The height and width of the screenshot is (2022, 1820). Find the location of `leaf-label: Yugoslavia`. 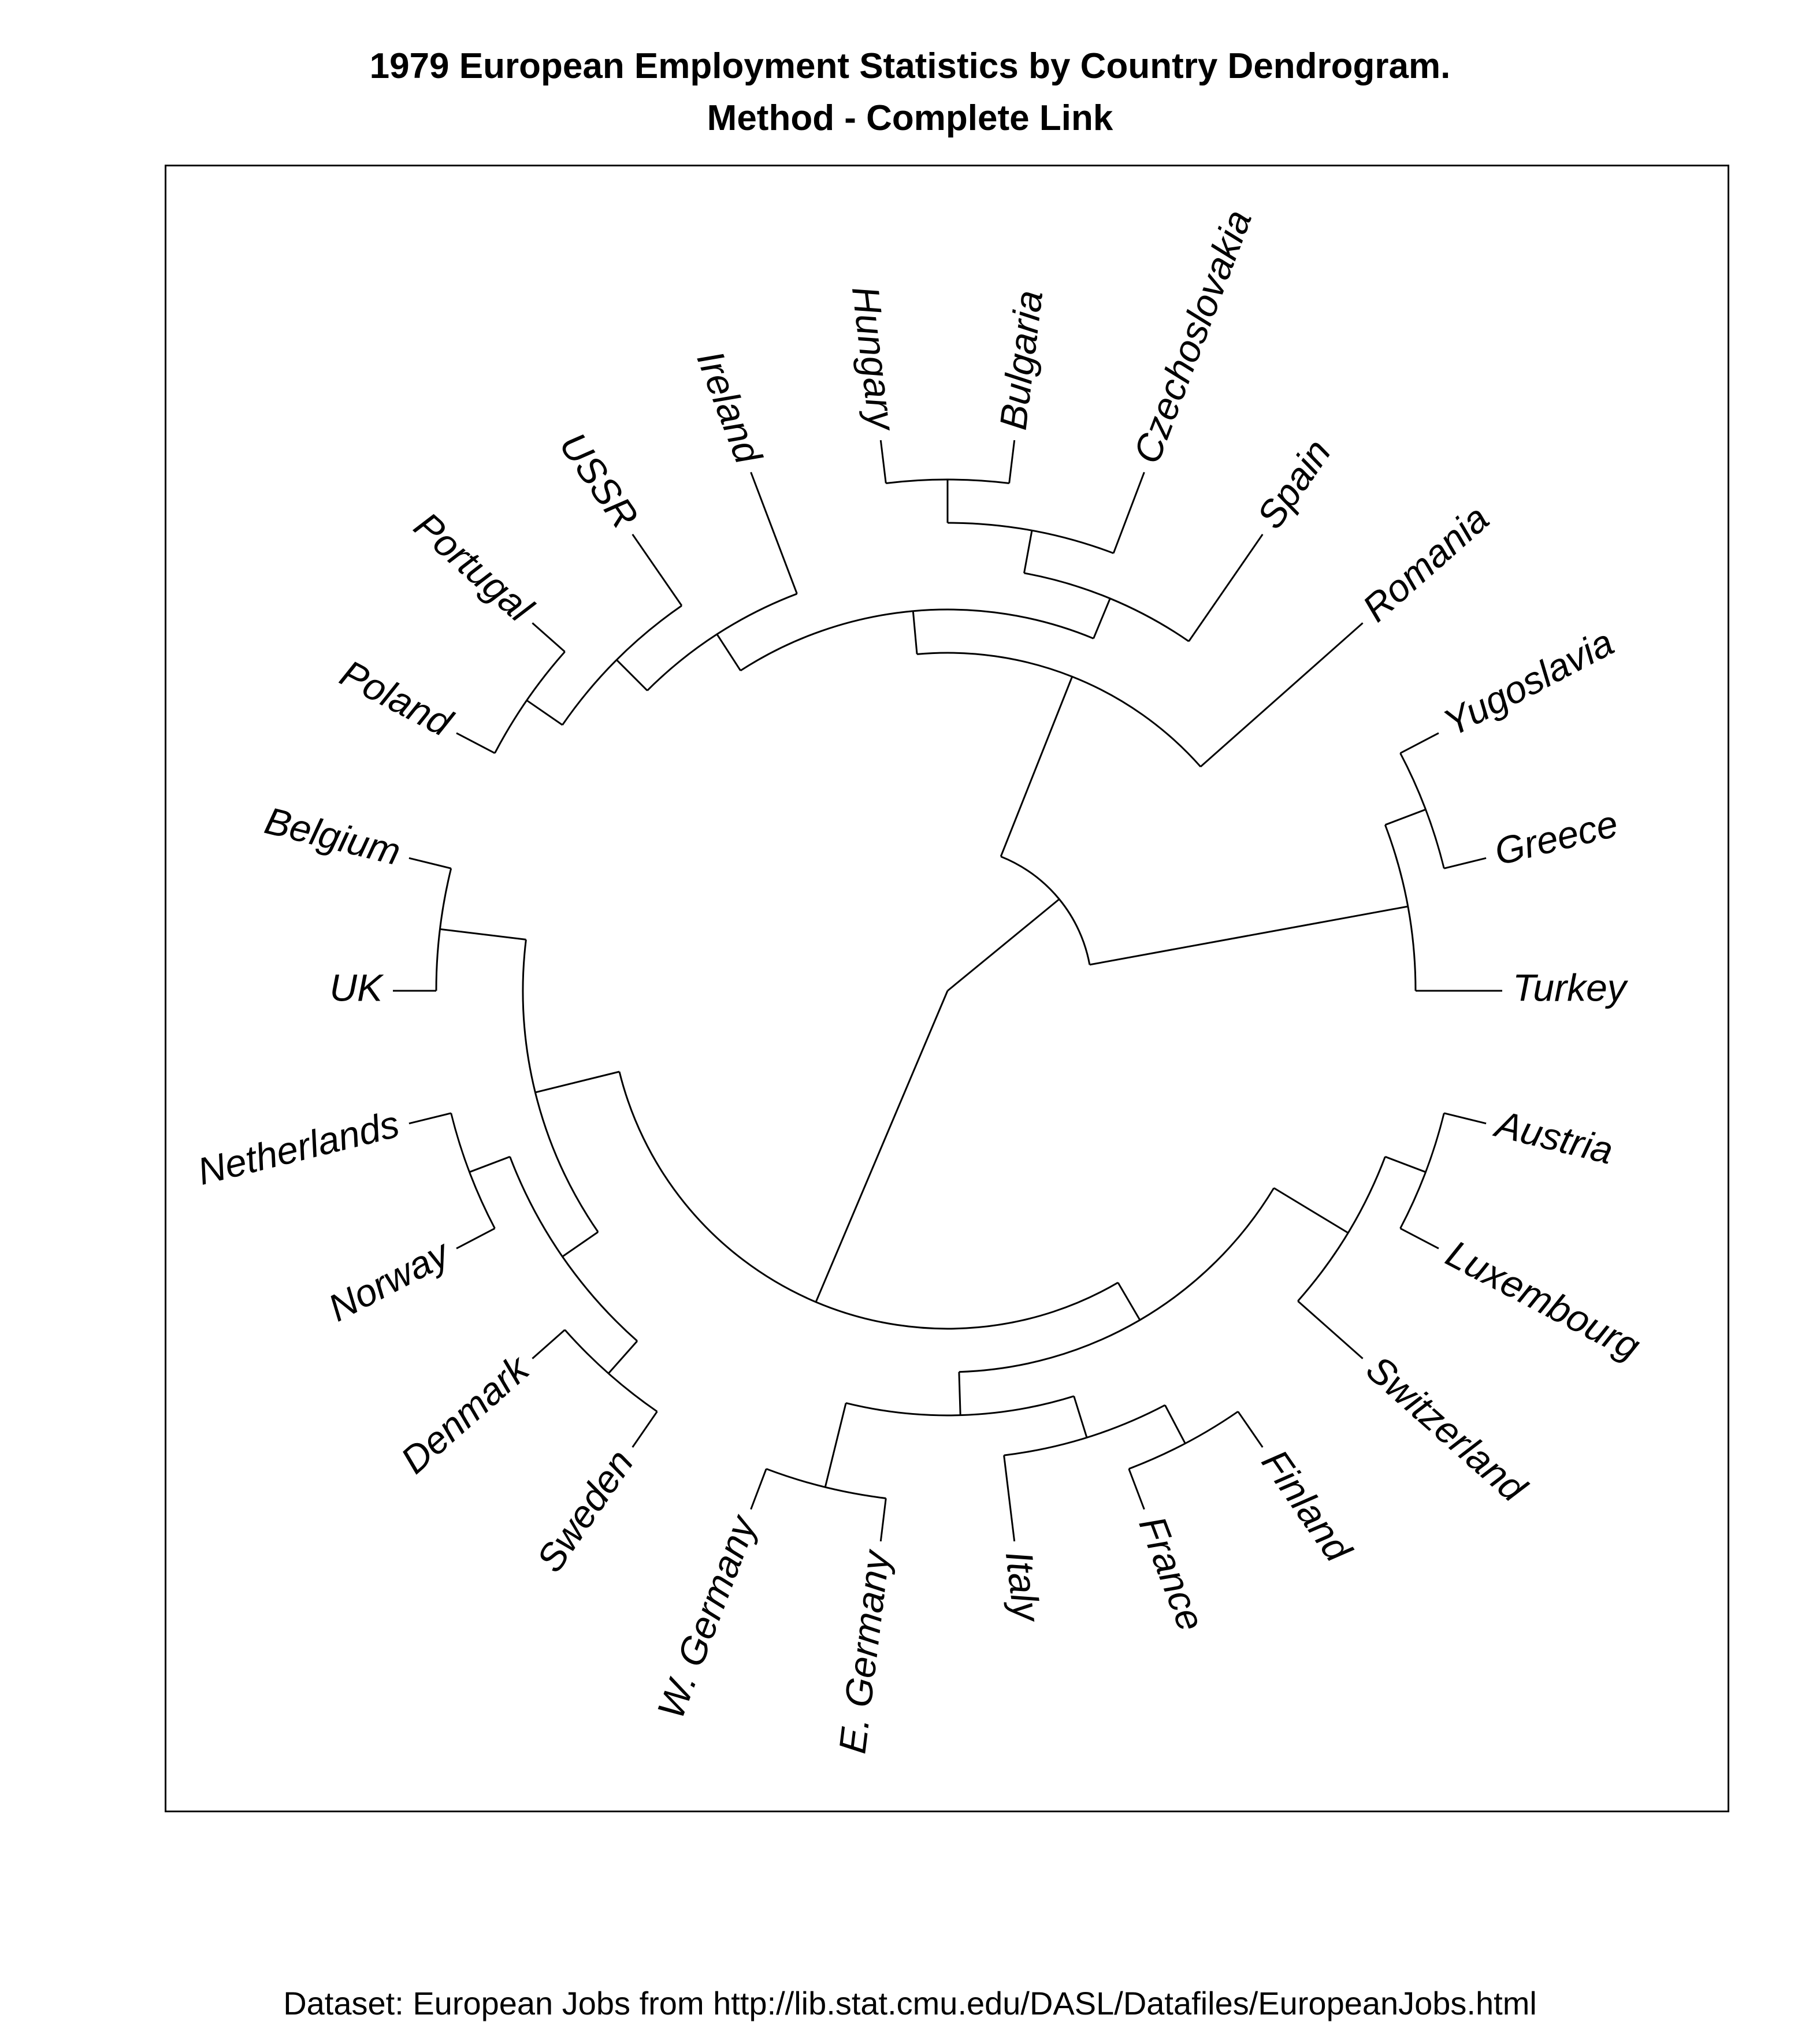

leaf-label: Yugoslavia is located at coordinates (1528, 682).